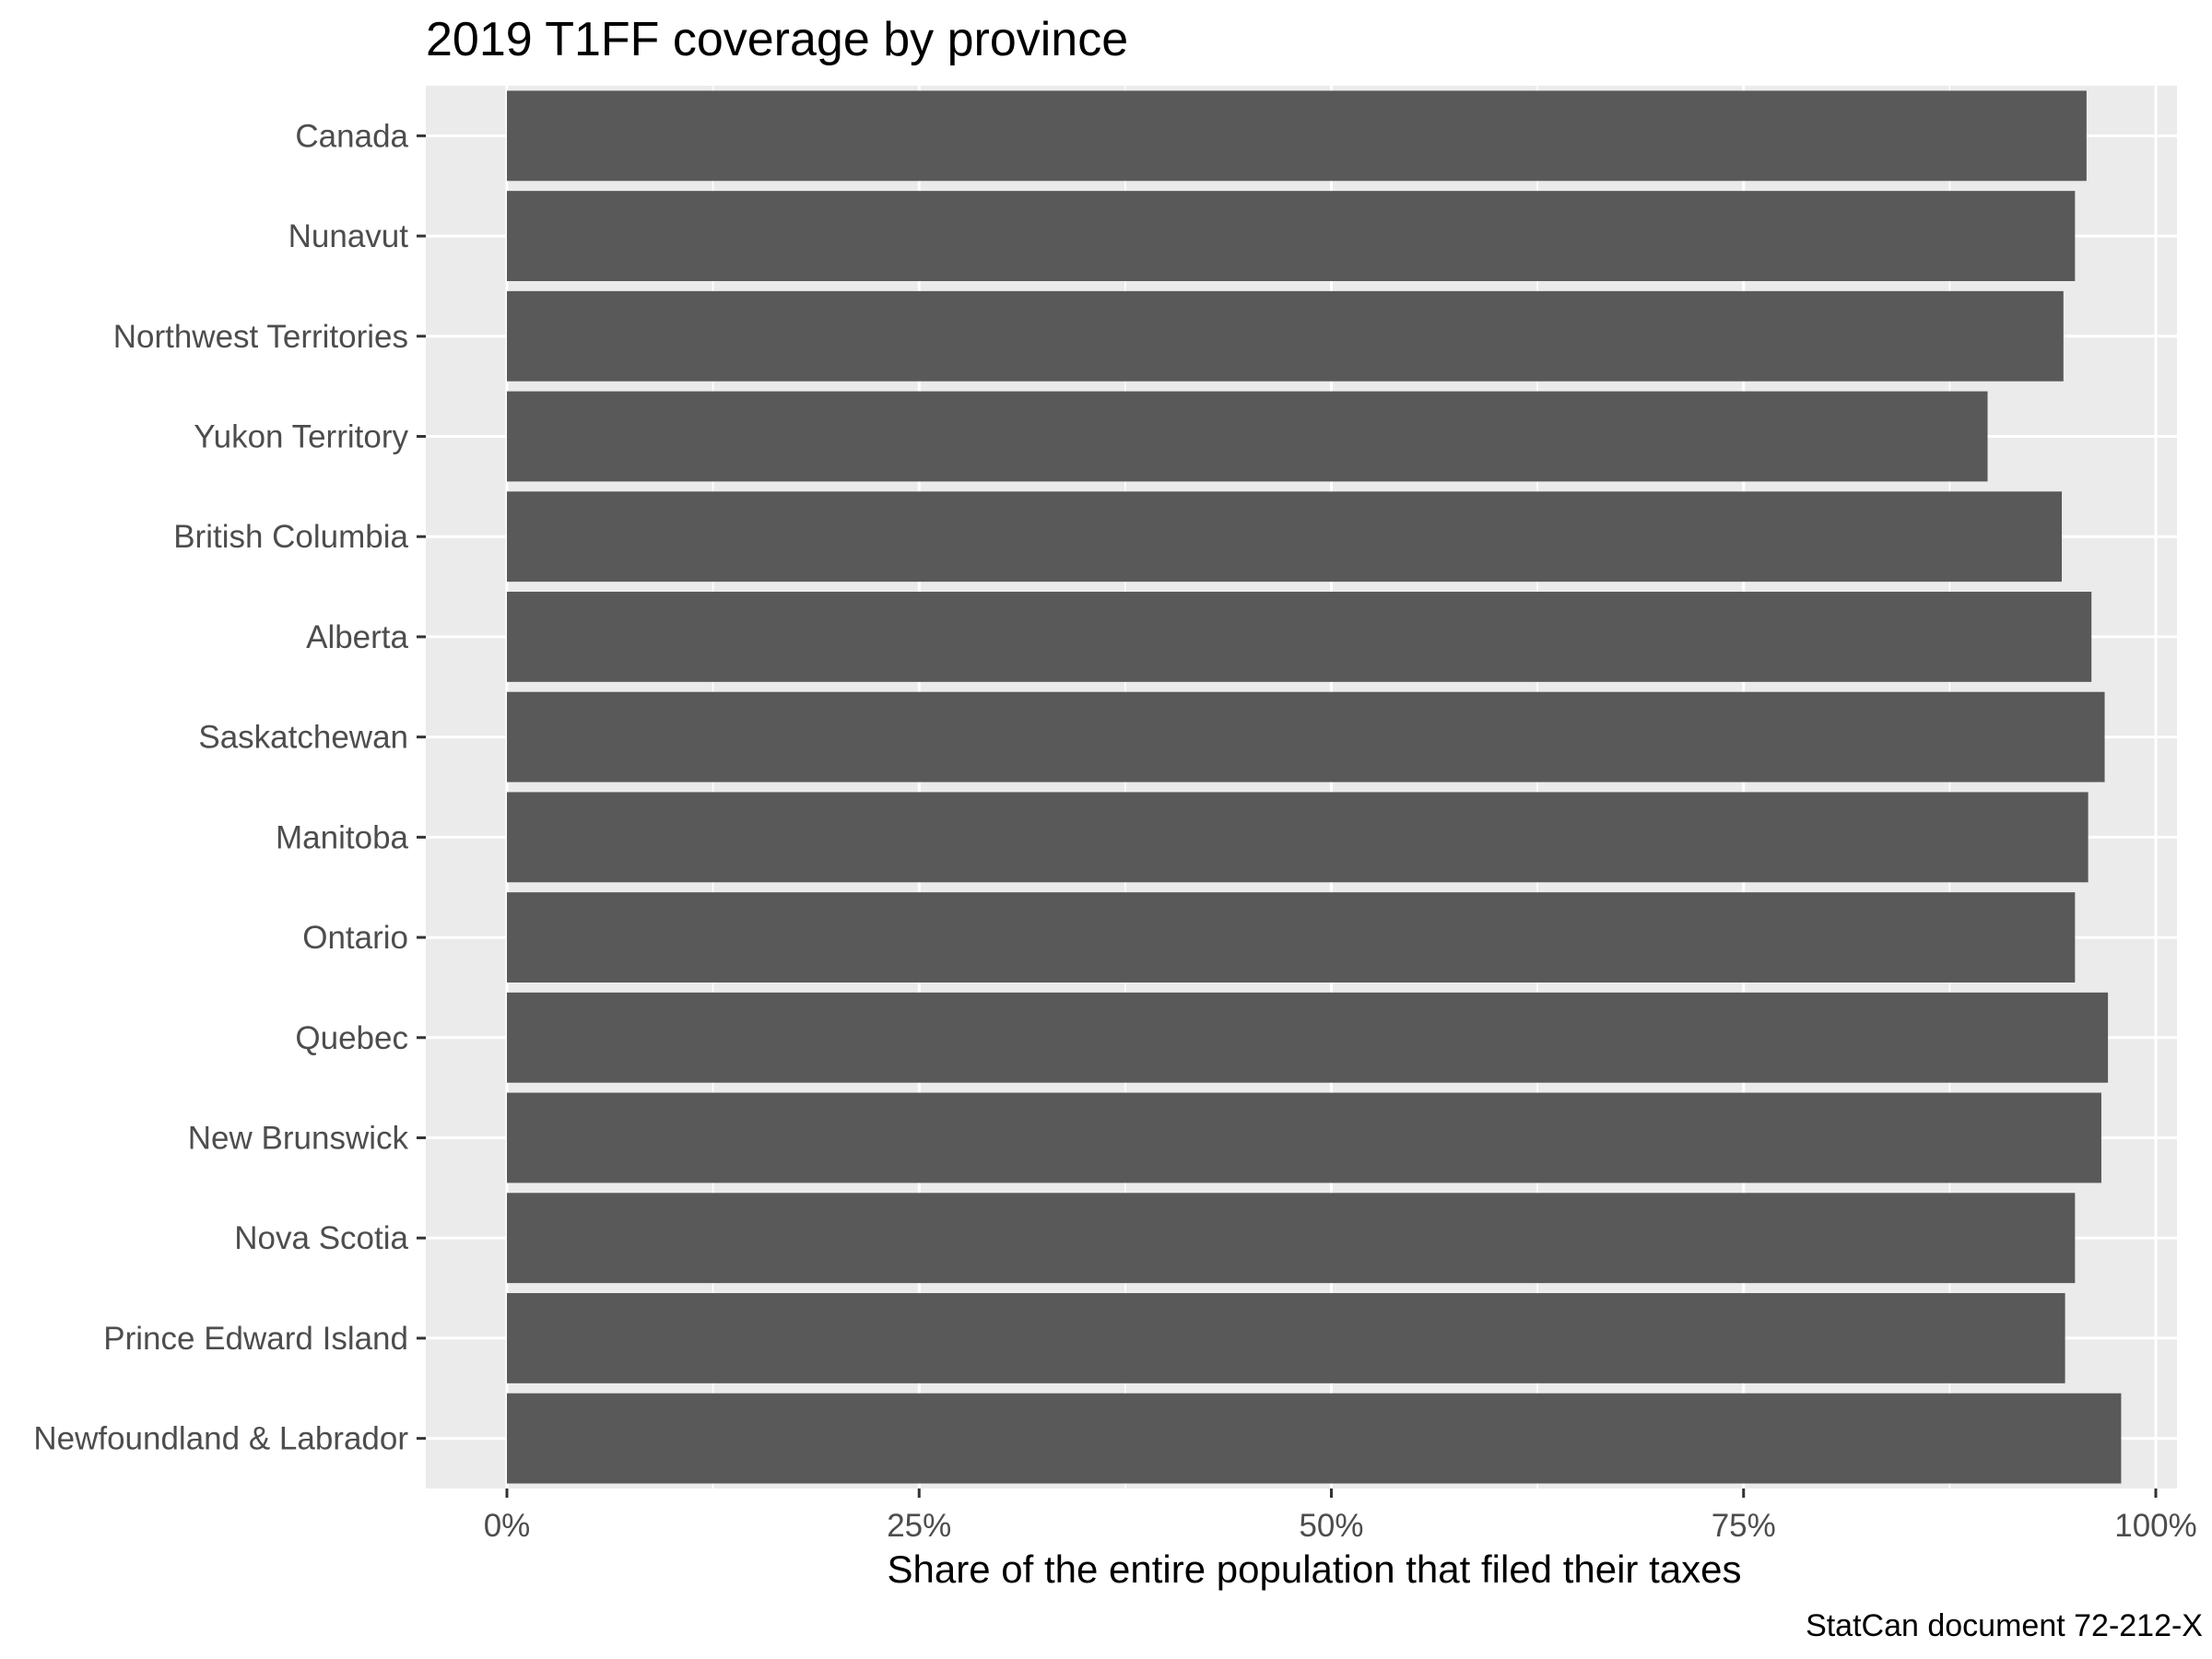 Image resolution: width=2212 pixels, height=1659 pixels. I want to click on y-tick-label: British Columbia, so click(290, 537).